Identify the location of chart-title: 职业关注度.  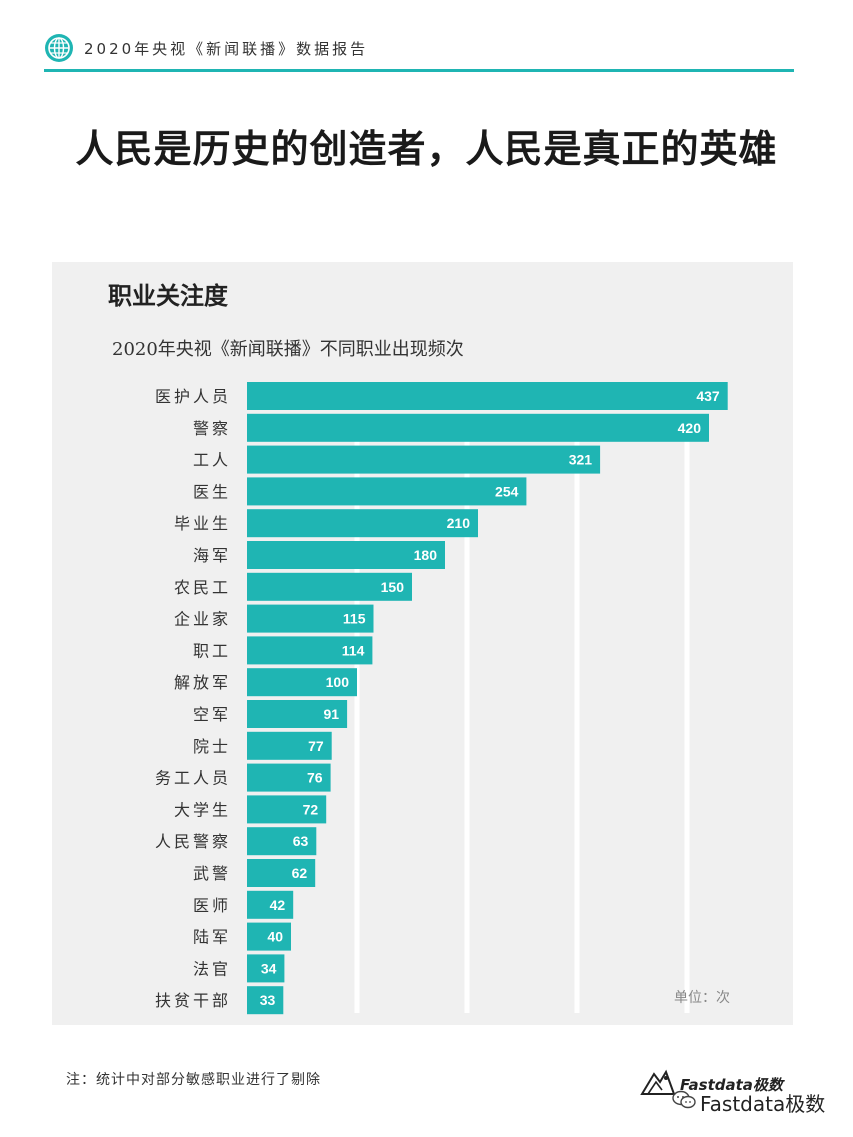
(168, 296).